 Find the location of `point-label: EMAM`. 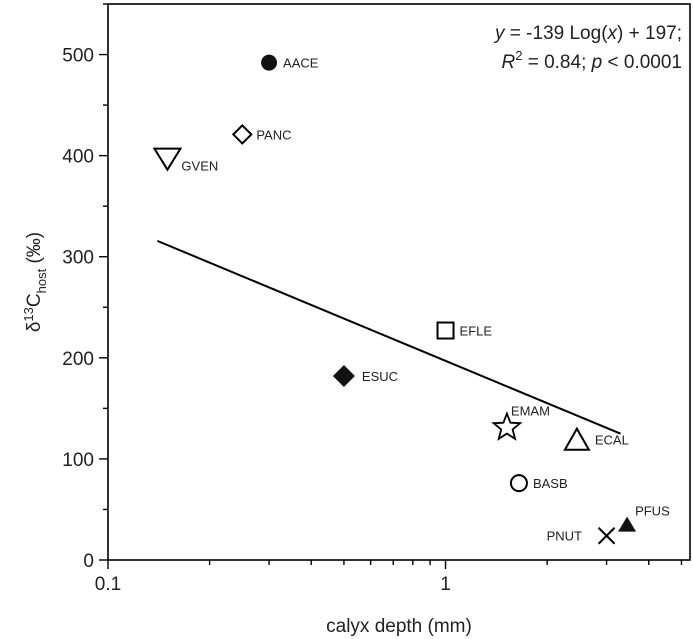

point-label: EMAM is located at coordinates (530, 411).